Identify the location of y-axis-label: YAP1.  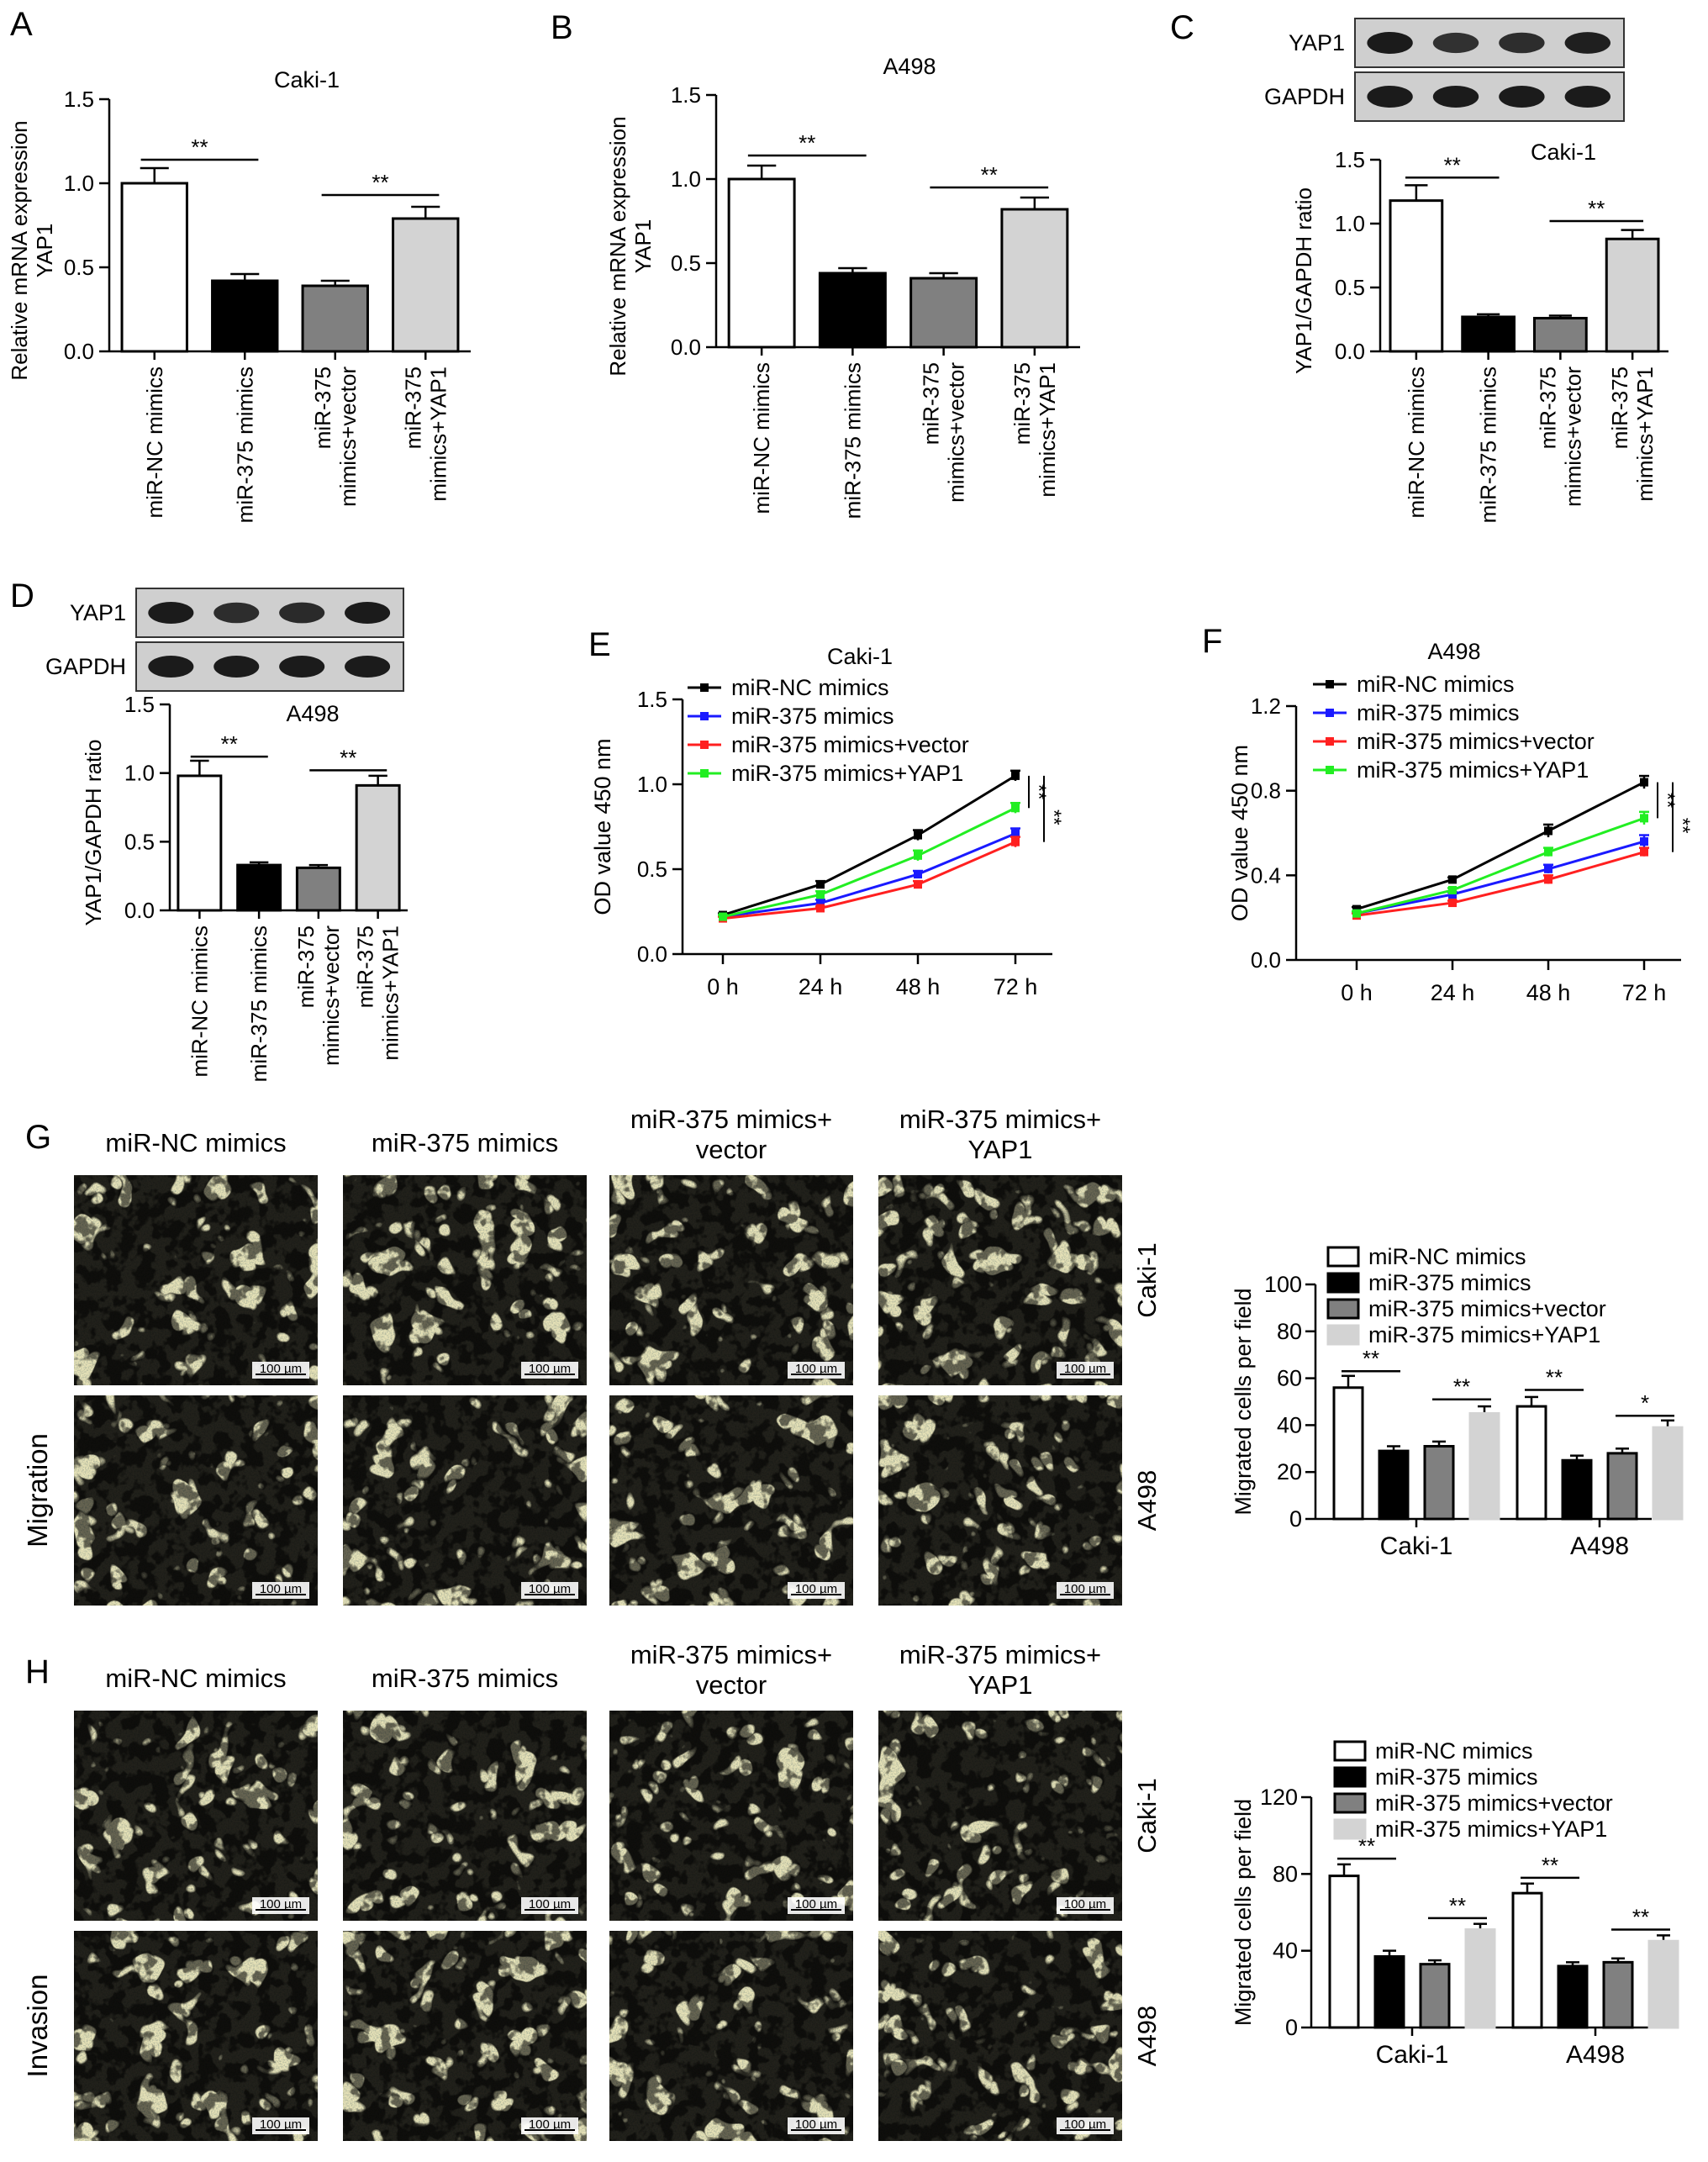
(643, 246).